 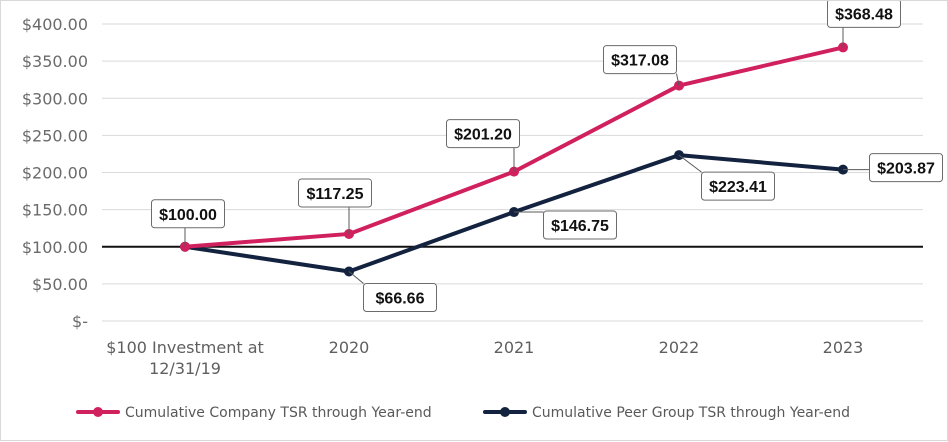 What do you see at coordinates (843, 347) in the screenshot?
I see `x-category-label: 2023` at bounding box center [843, 347].